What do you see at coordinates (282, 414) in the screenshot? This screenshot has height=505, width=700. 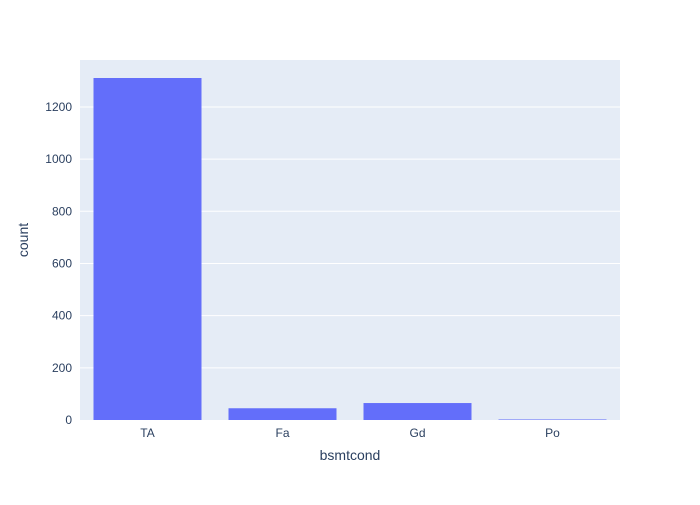 I see `bar-fa` at bounding box center [282, 414].